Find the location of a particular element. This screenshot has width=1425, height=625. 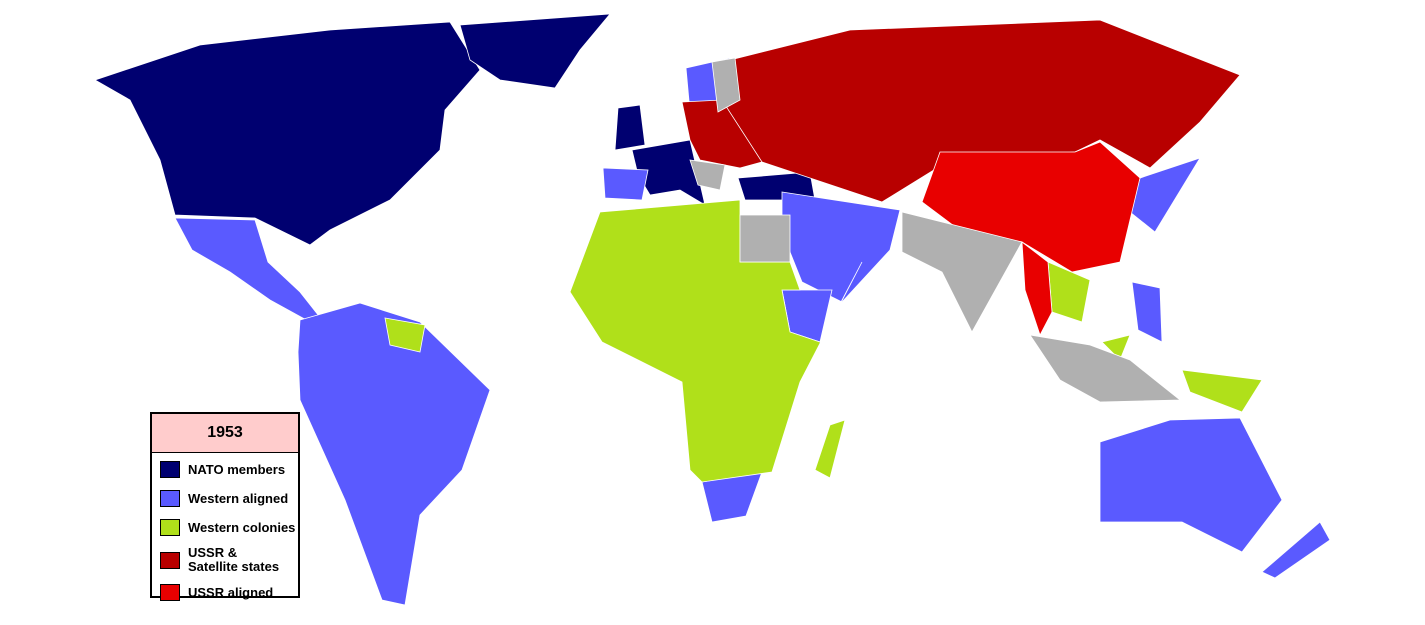

borneo-north is located at coordinates (1116, 347).